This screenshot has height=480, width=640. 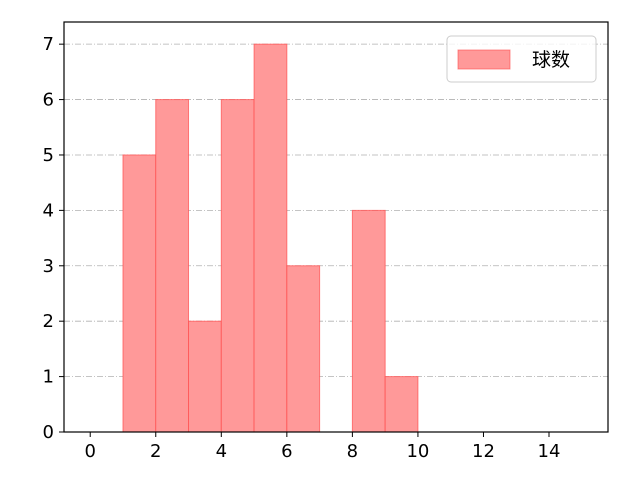 I want to click on x-axis: 0 2 4 6 8 10 12 14, so click(x=322, y=447).